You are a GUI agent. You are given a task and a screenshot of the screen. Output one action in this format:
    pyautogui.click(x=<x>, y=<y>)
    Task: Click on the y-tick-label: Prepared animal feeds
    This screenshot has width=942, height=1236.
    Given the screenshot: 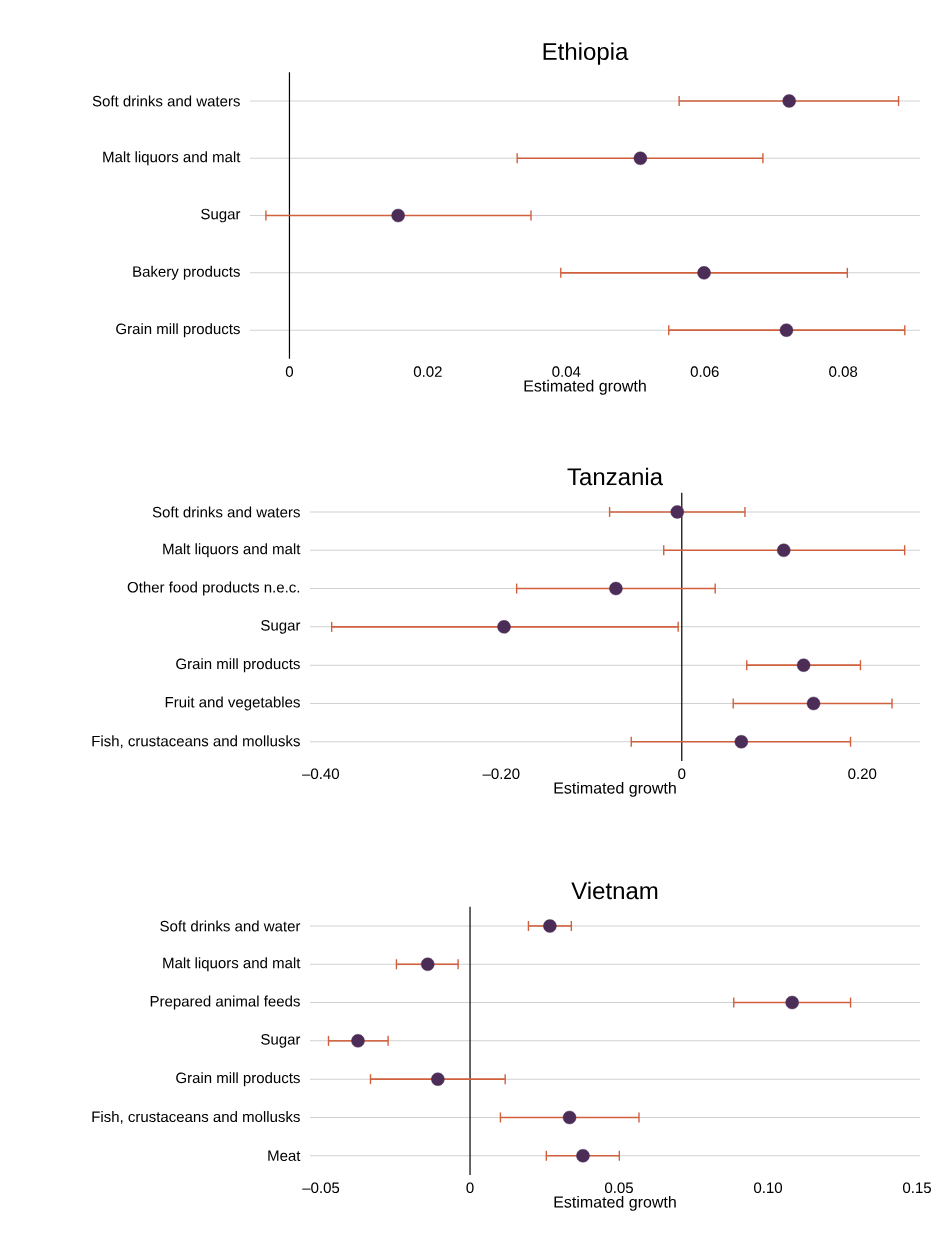 What is the action you would take?
    pyautogui.click(x=225, y=1002)
    